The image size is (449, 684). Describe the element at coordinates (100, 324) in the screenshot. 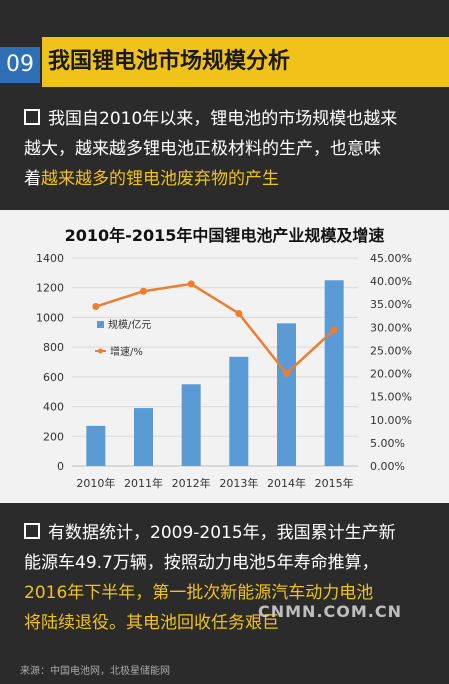

I see `legend-swatch-bars` at that location.